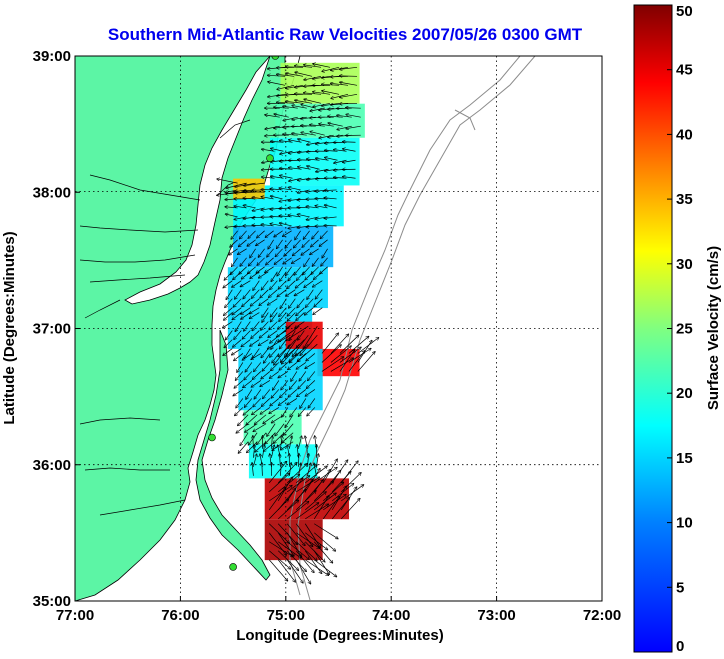 The image size is (724, 659). Describe the element at coordinates (52, 601) in the screenshot. I see `y-tick-label: 35:00` at that location.